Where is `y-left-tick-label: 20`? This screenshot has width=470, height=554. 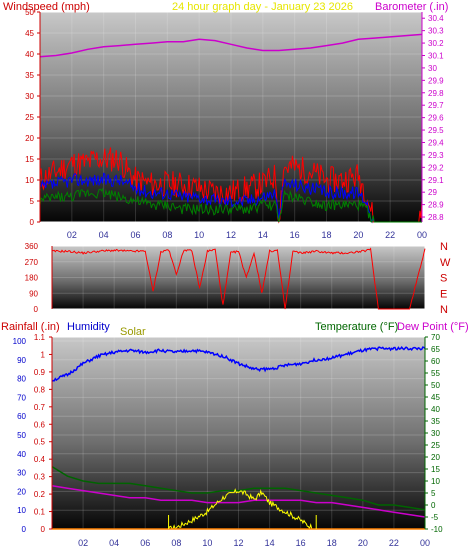
y-left-tick-label: 20 is located at coordinates (29, 138).